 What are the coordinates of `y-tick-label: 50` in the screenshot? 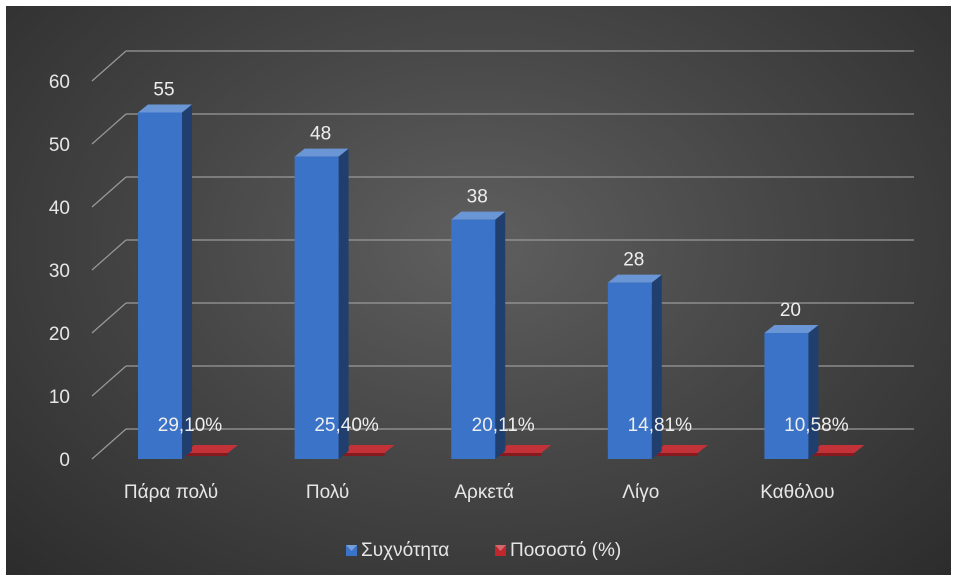 It's located at (59, 145).